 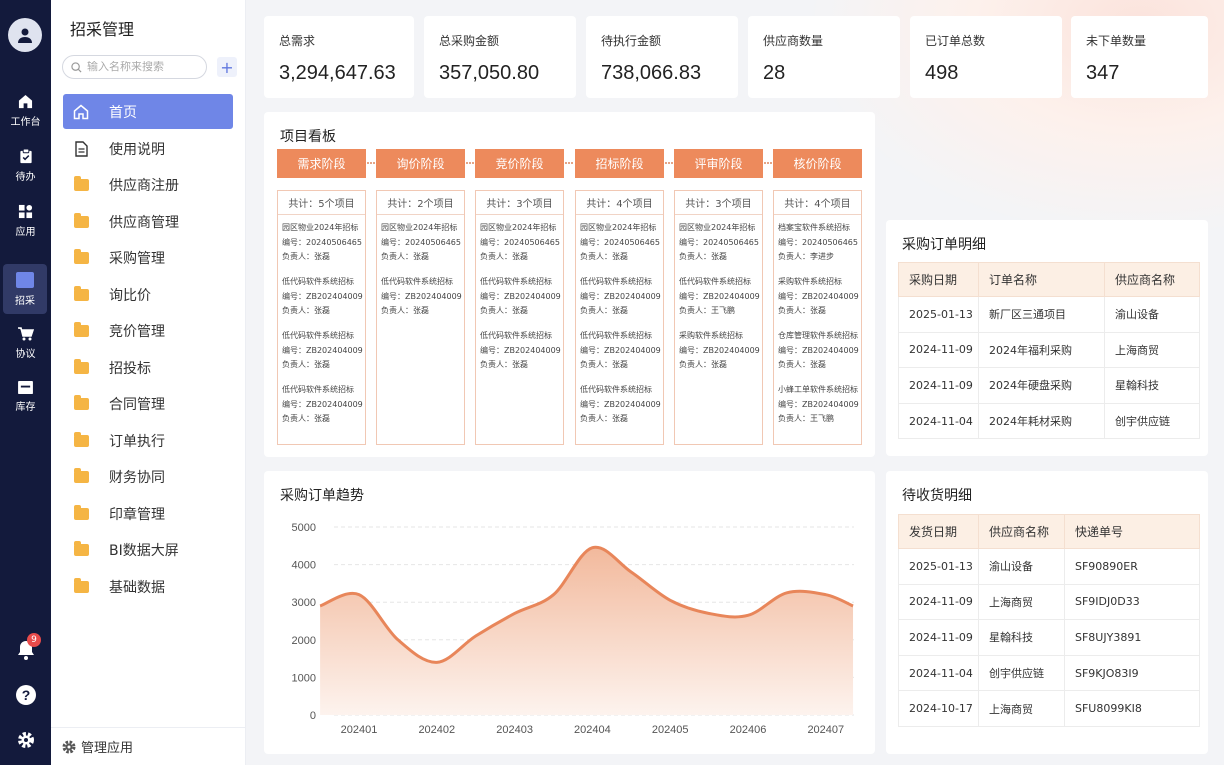 I want to click on stat-value: 28, so click(x=774, y=73).